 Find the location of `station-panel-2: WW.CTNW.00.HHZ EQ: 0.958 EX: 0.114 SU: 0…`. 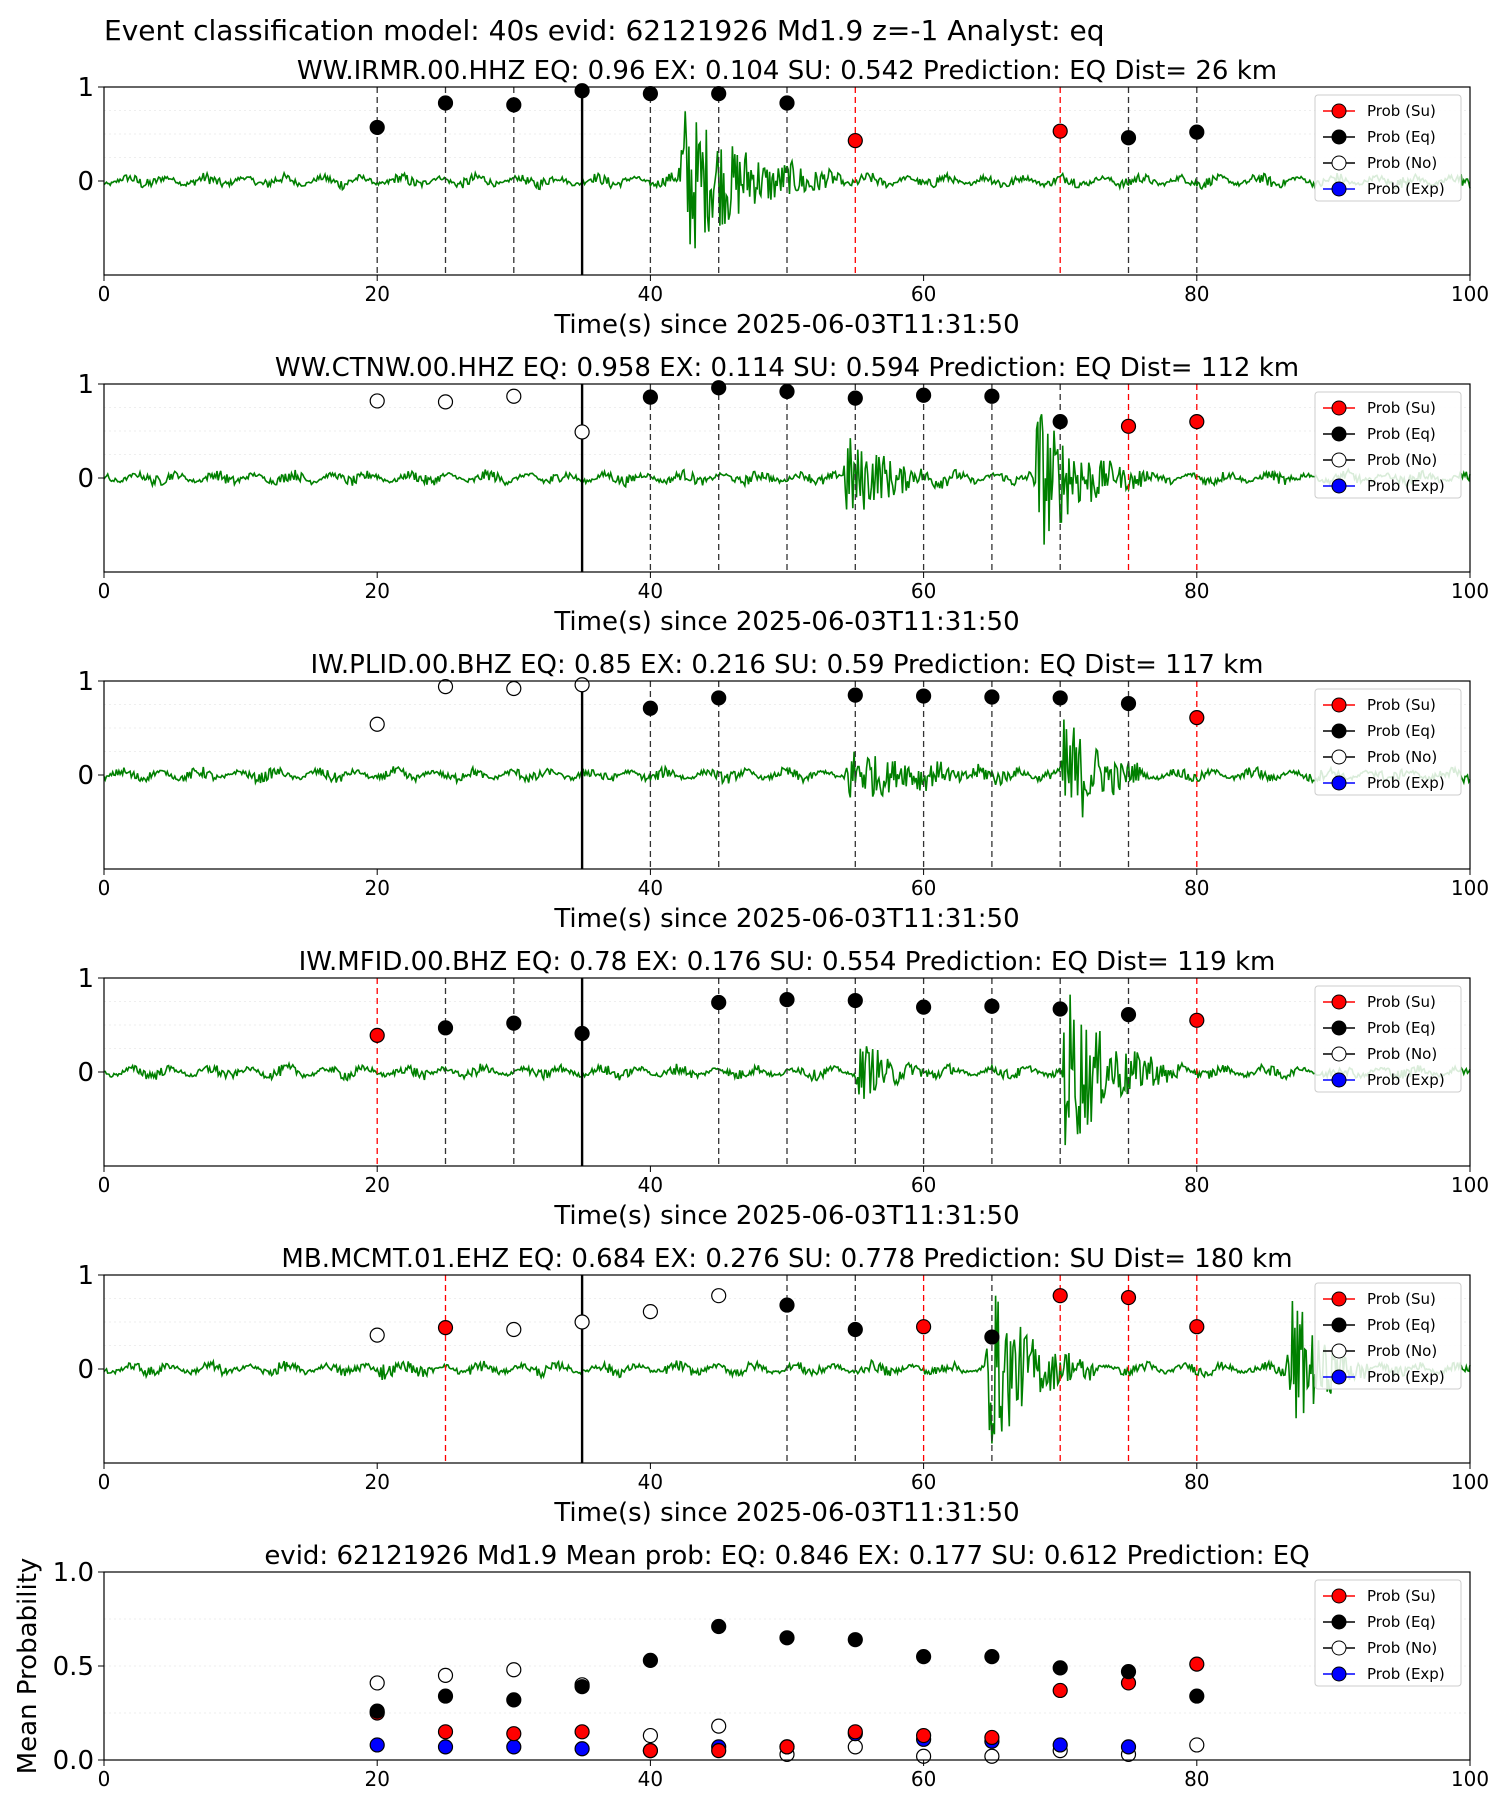

station-panel-2: WW.CTNW.00.HHZ EQ: 0.958 EX: 0.114 SU: 0… is located at coordinates (783, 495).